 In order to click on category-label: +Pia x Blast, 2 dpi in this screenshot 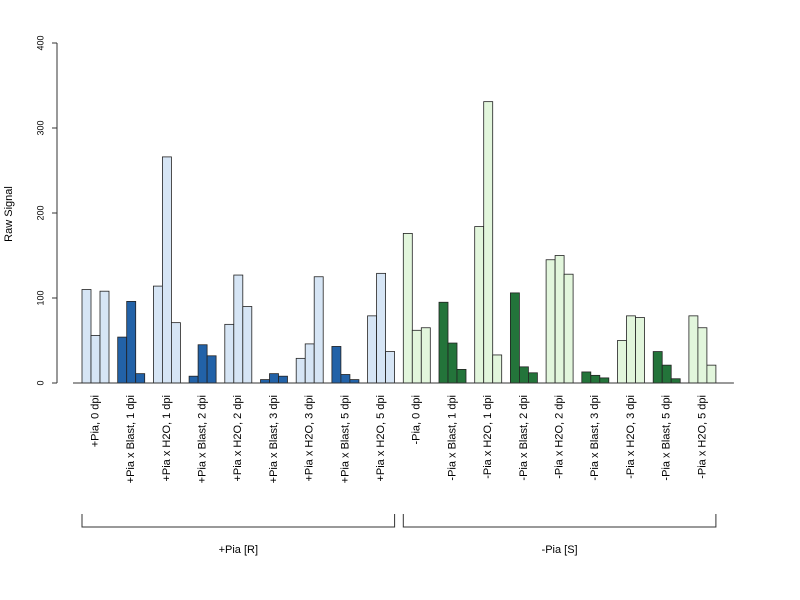, I will do `click(203, 439)`.